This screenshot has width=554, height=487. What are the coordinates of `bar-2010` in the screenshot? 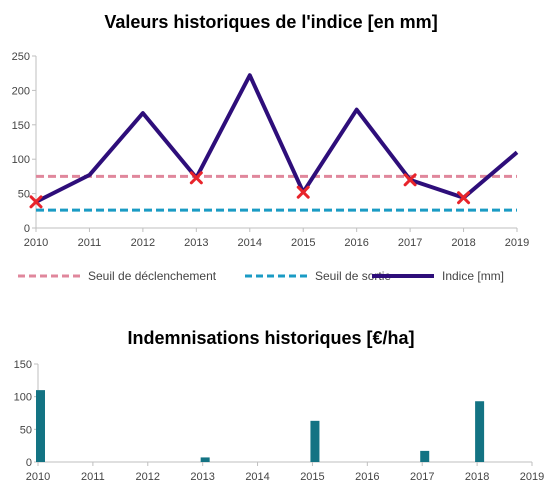 It's located at (40, 426).